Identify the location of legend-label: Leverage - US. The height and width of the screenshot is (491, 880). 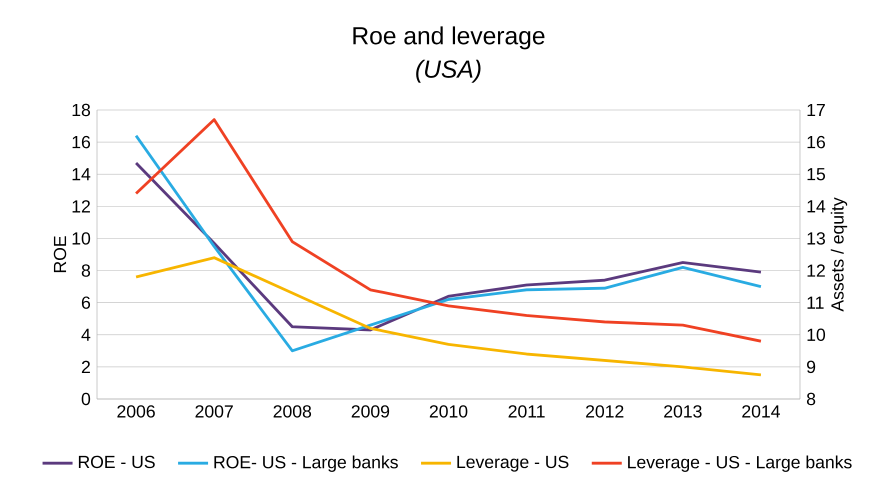
(512, 464).